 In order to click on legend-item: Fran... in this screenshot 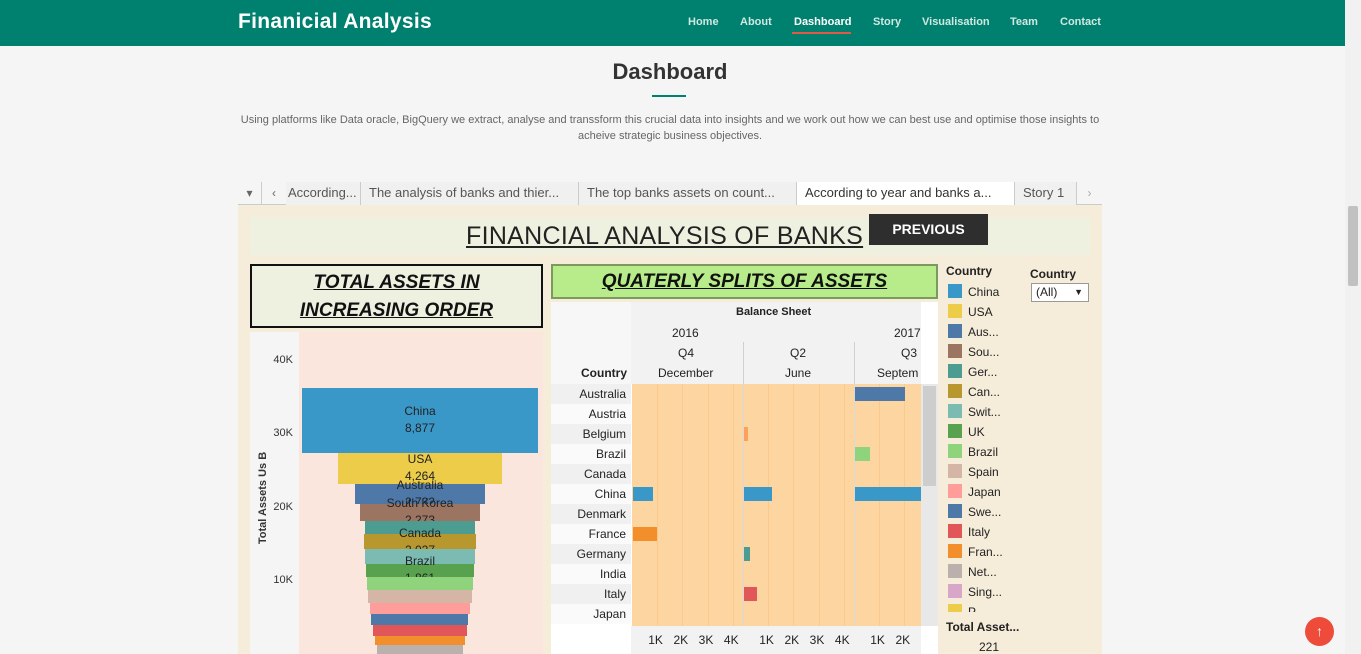, I will do `click(975, 551)`.